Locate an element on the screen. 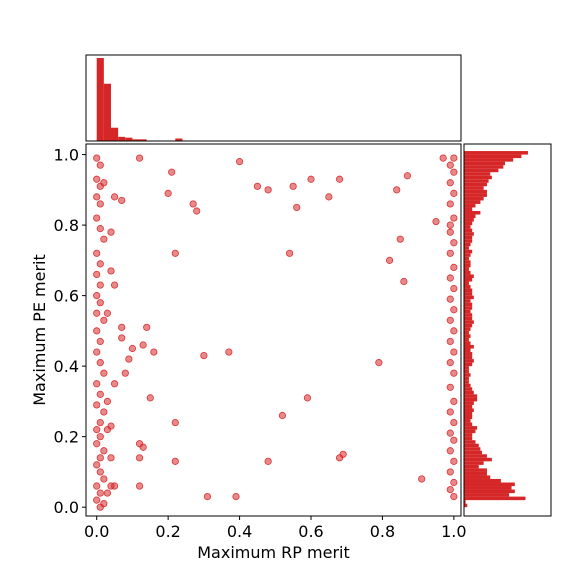  x-tick-label: 0.2 is located at coordinates (167, 531).